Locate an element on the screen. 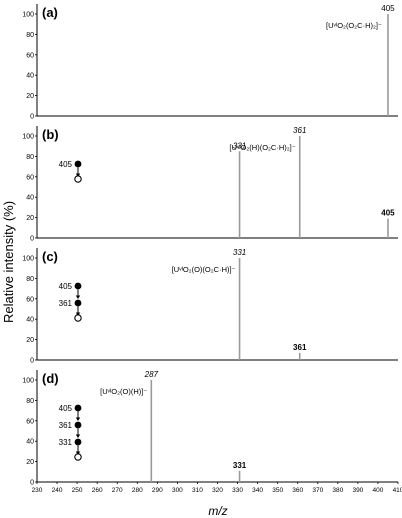 The width and height of the screenshot is (402, 518). x-tick-label: 260 is located at coordinates (97, 490).